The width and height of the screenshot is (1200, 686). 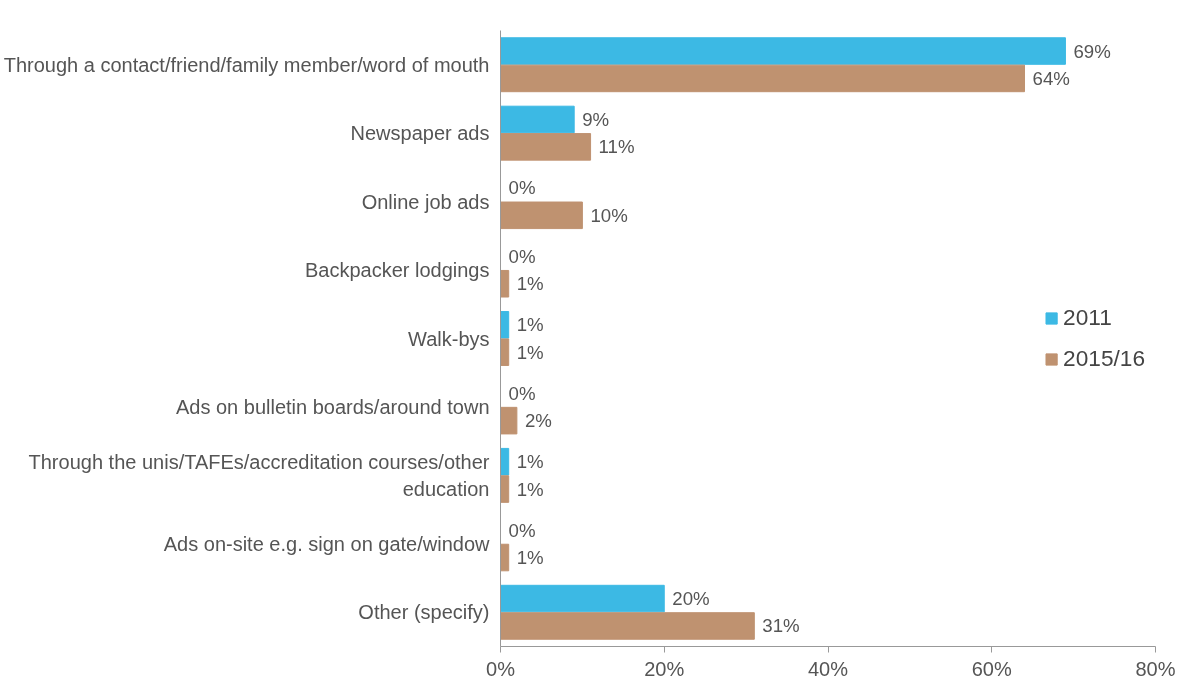 What do you see at coordinates (616, 147) in the screenshot?
I see `data-label: 11%` at bounding box center [616, 147].